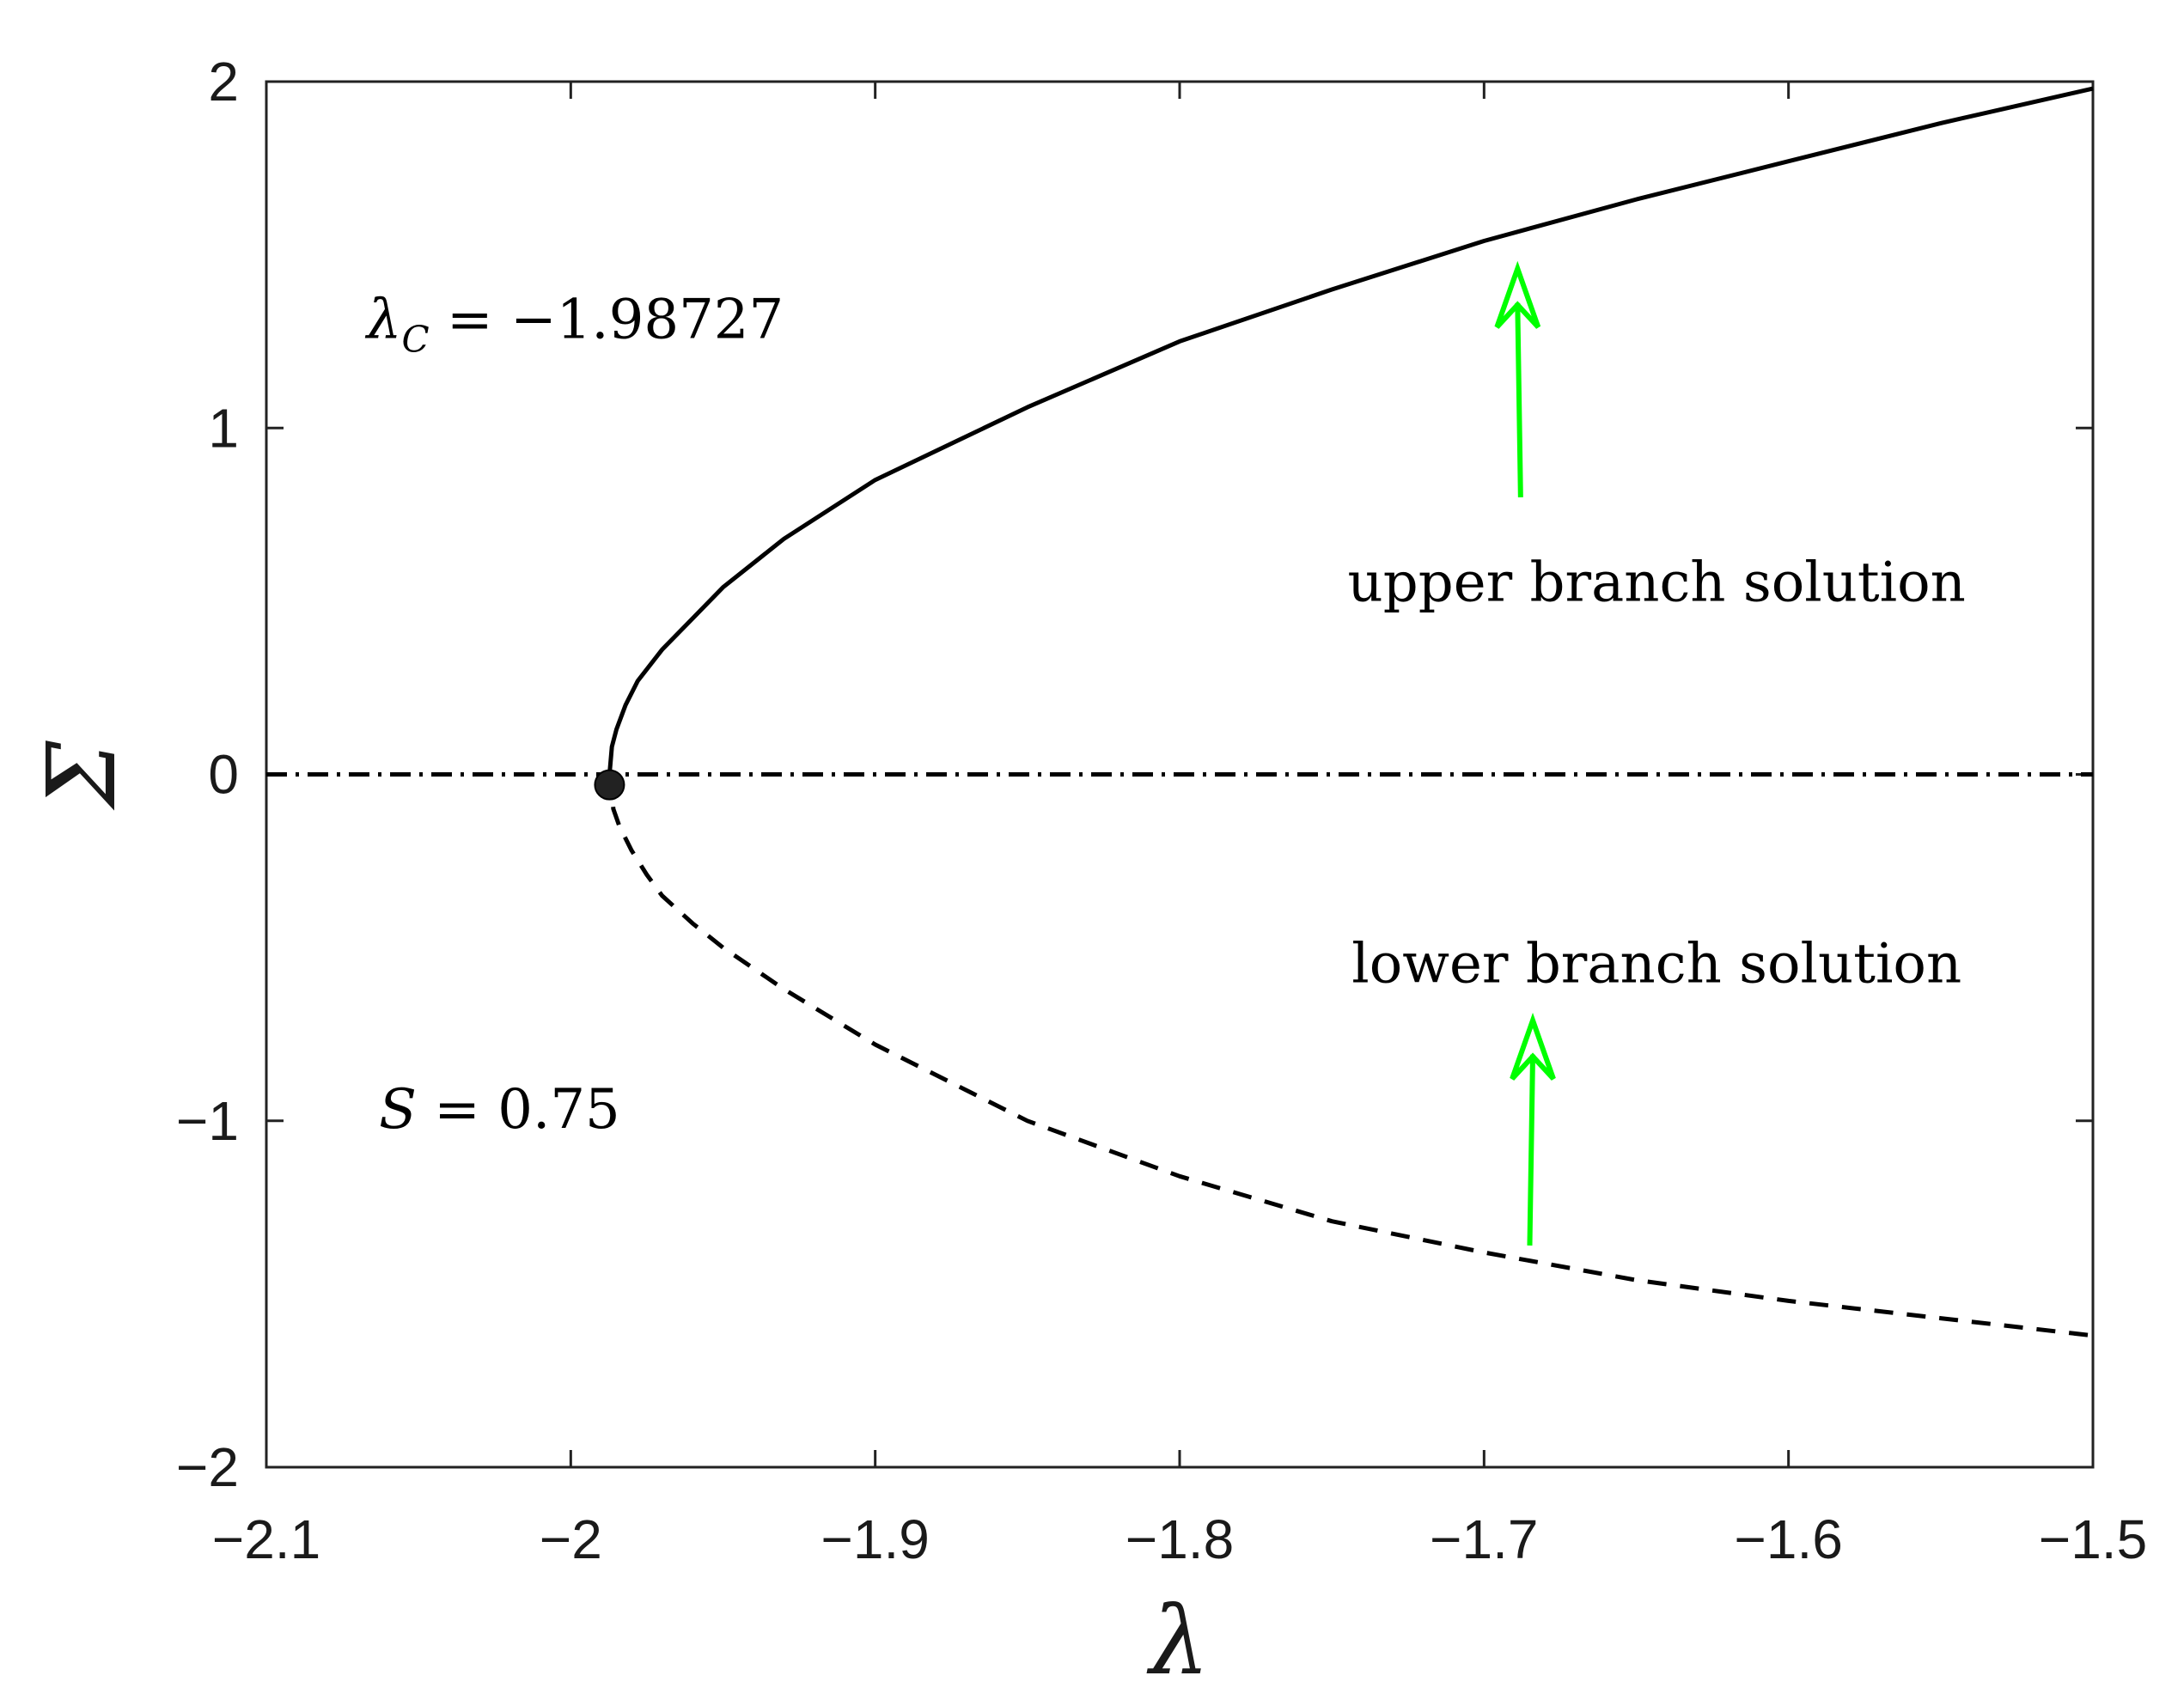  I want to click on parameter-value: = 0.75, so click(518, 1110).